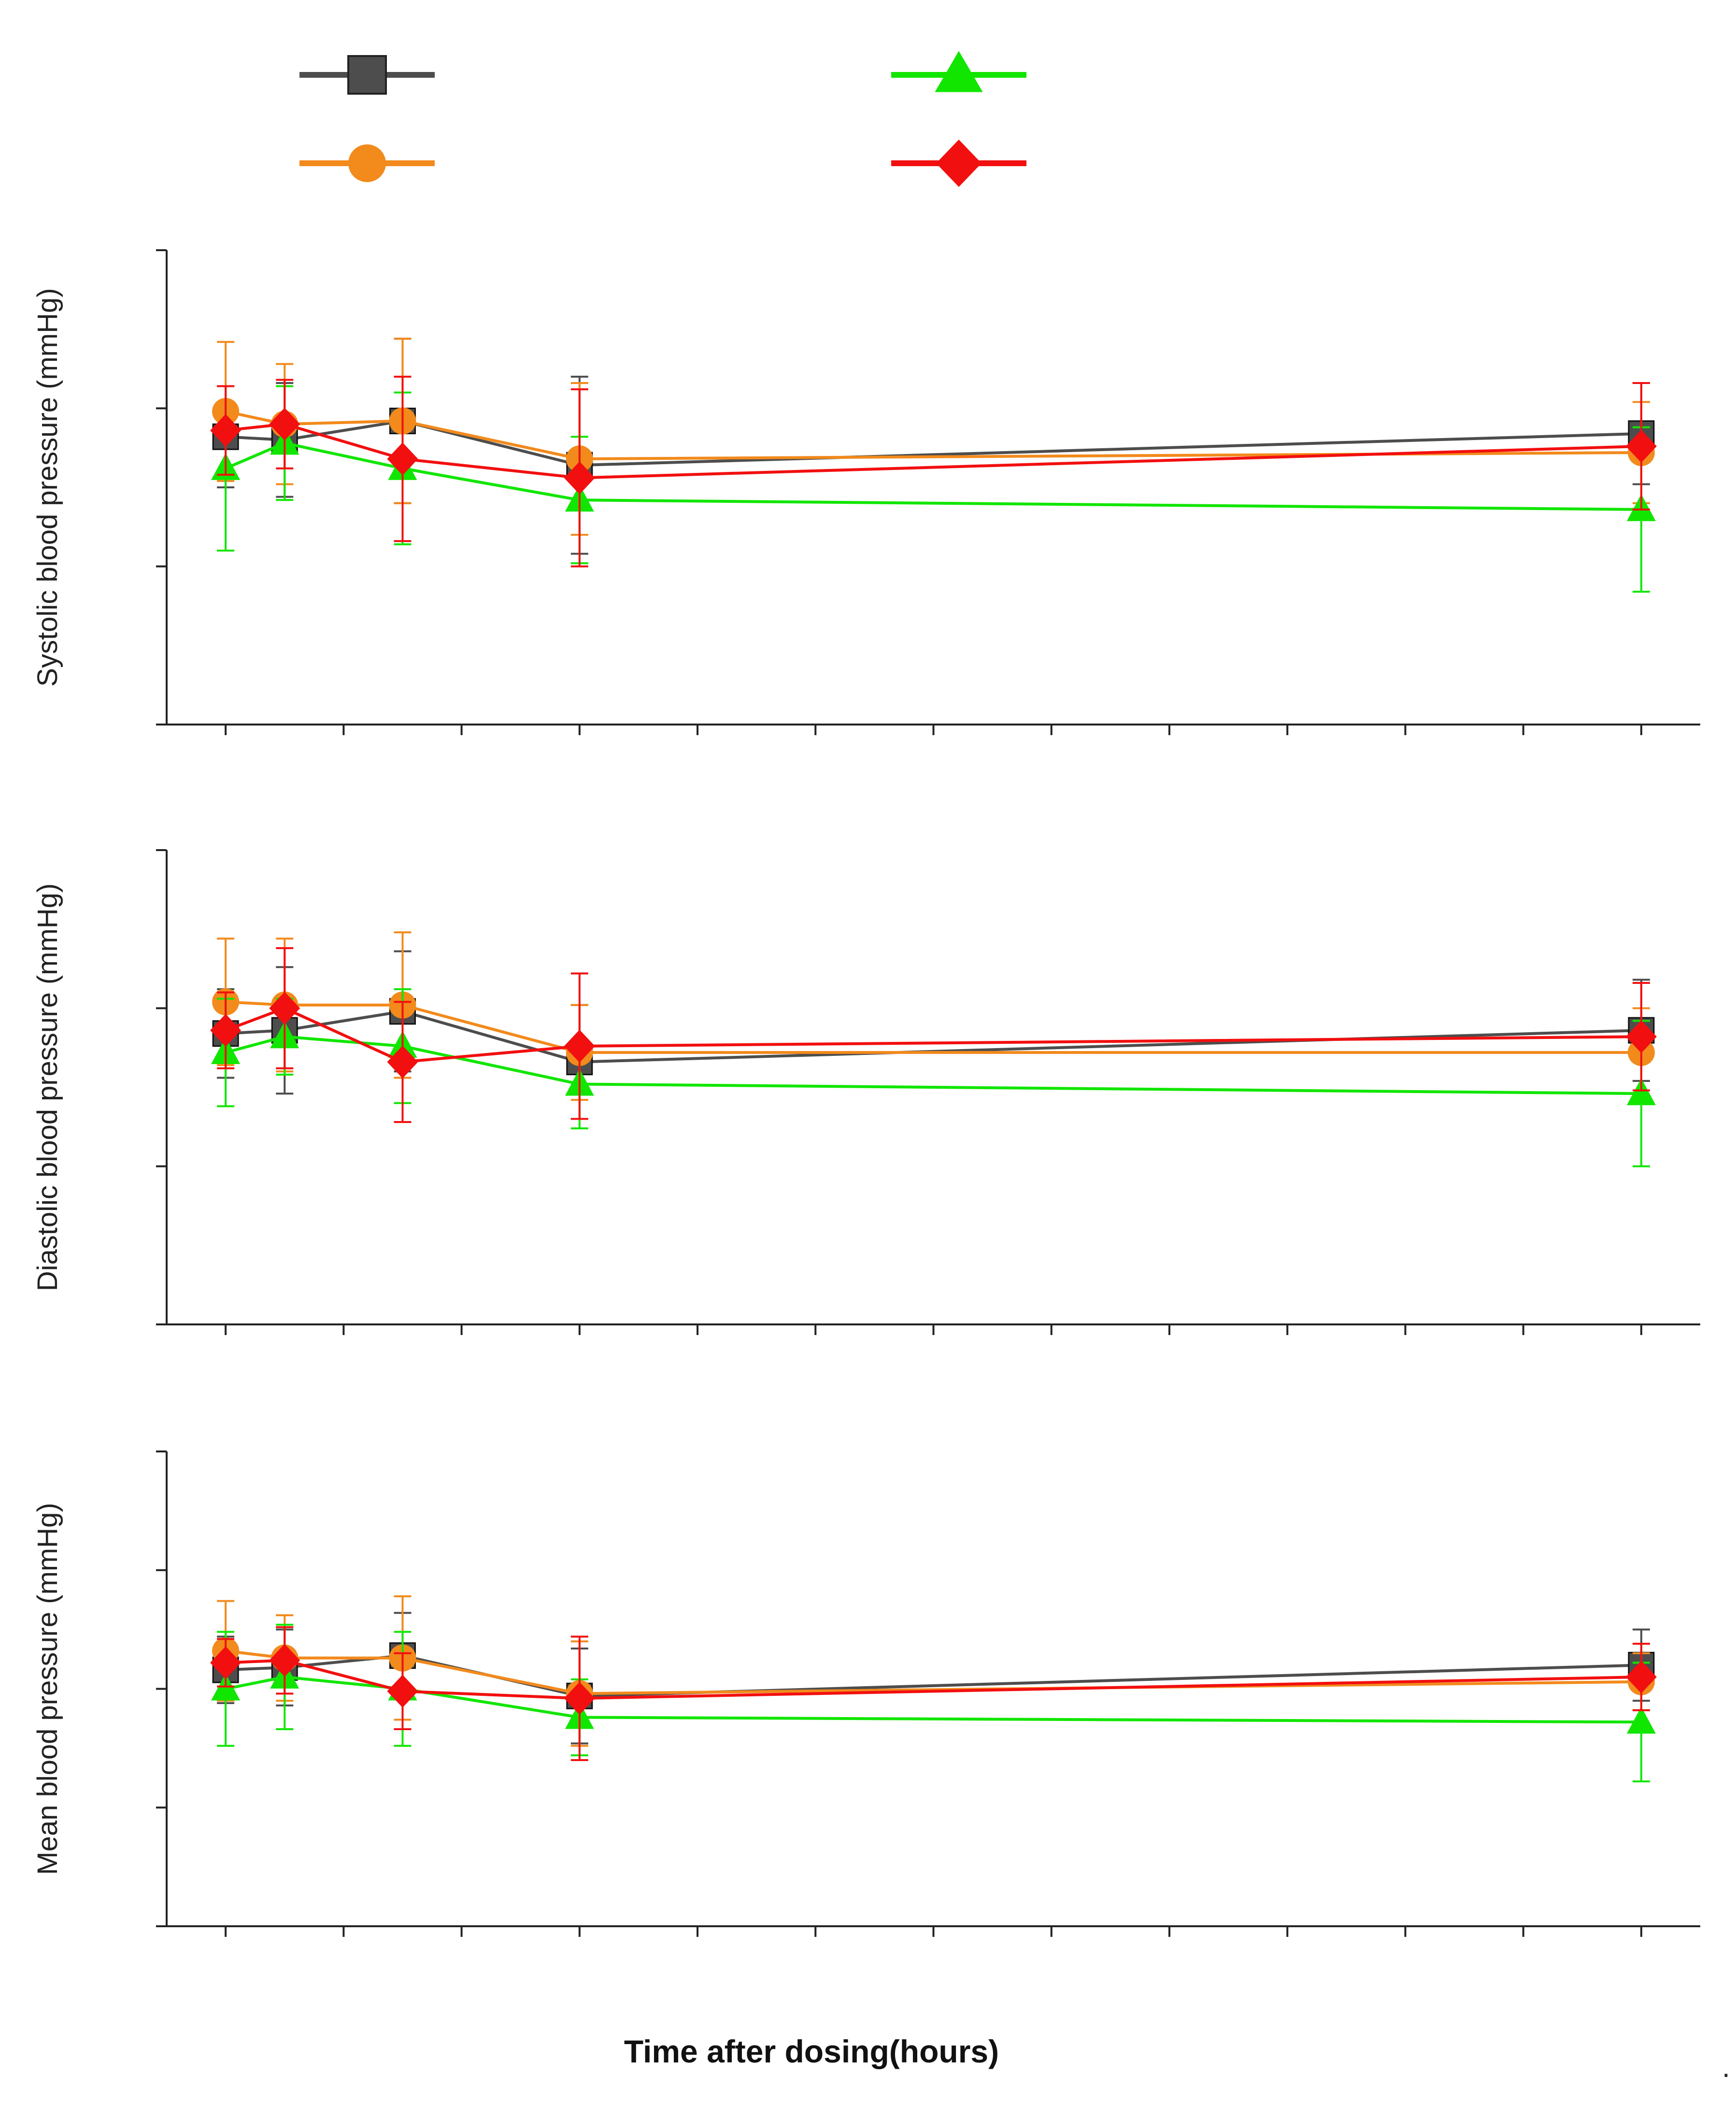 The width and height of the screenshot is (1736, 2104). What do you see at coordinates (933, 1065) in the screenshot?
I see `series-line-low` at bounding box center [933, 1065].